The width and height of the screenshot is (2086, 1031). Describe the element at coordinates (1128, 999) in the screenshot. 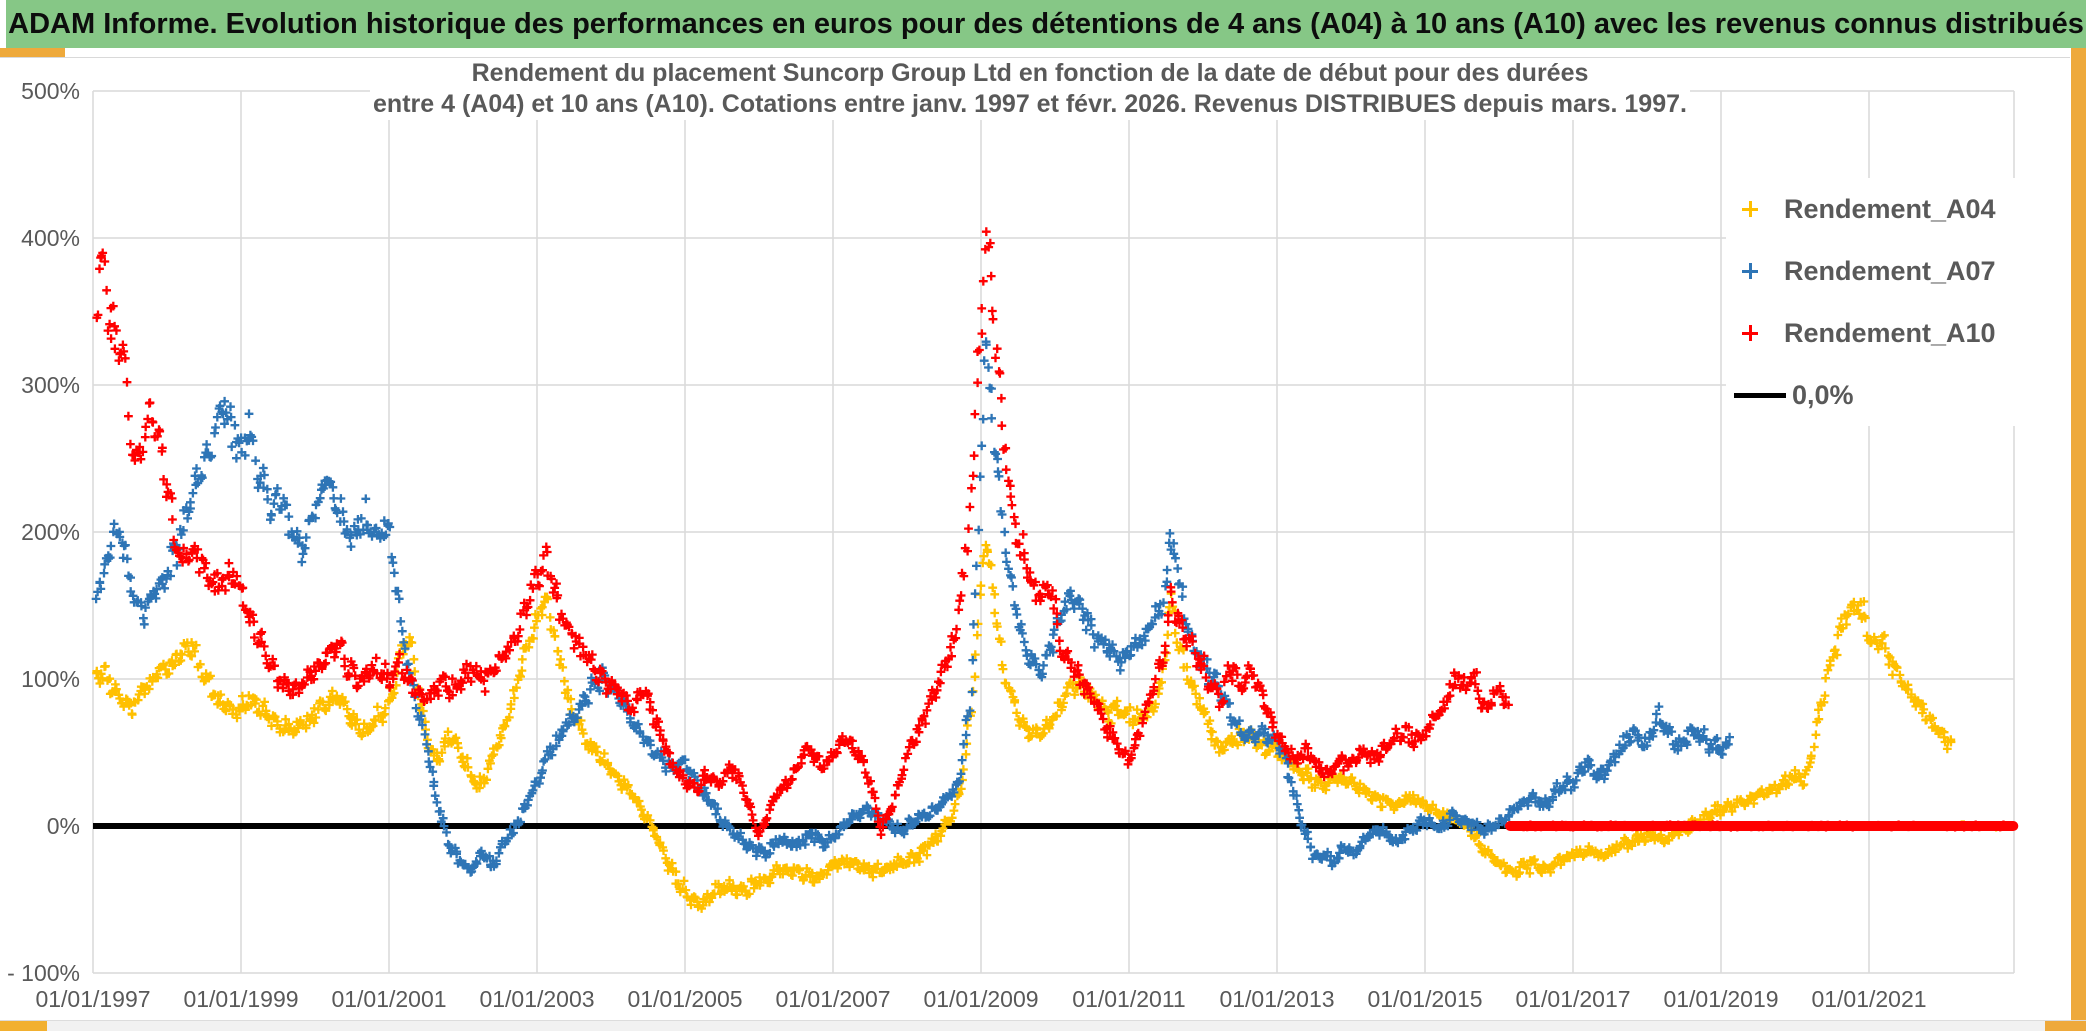

I see `x-axis-tick-label: 01/01/2011` at that location.